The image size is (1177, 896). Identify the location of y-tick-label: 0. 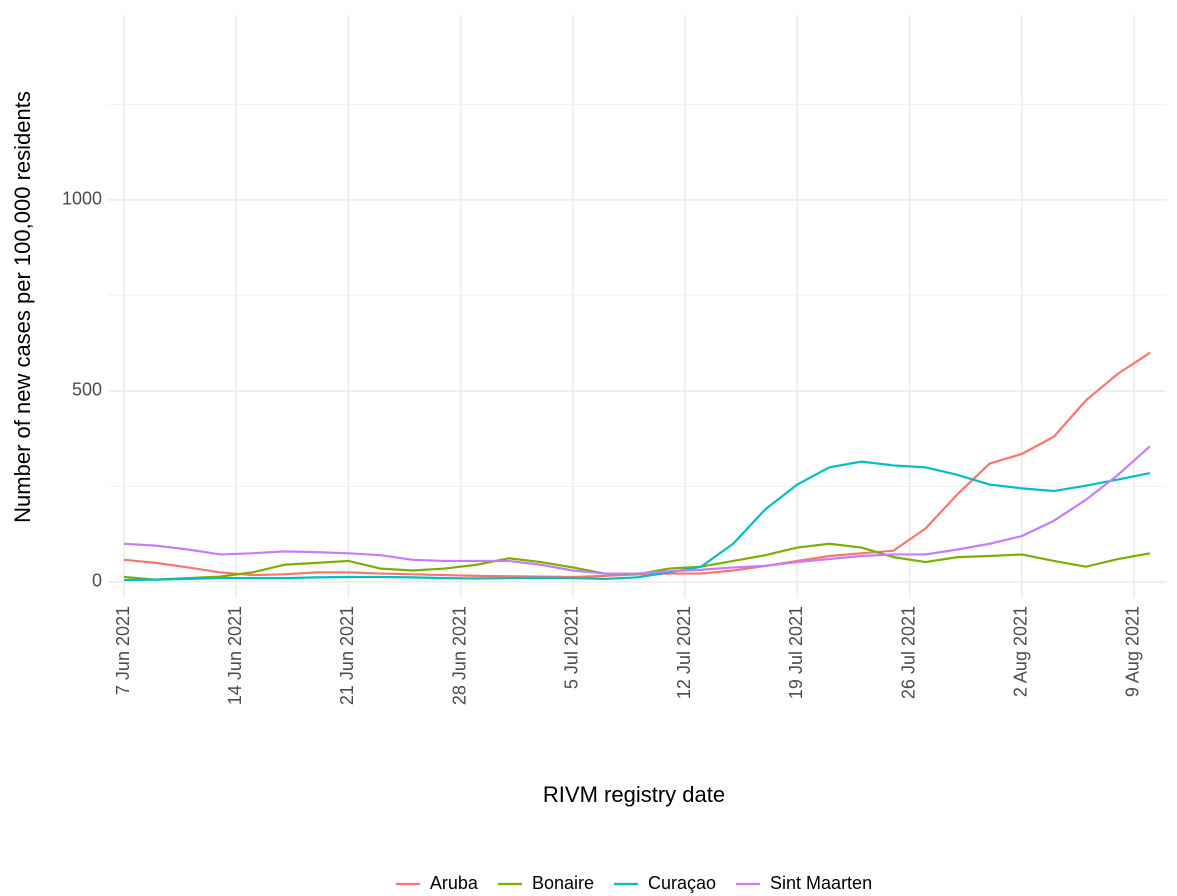
(97, 581).